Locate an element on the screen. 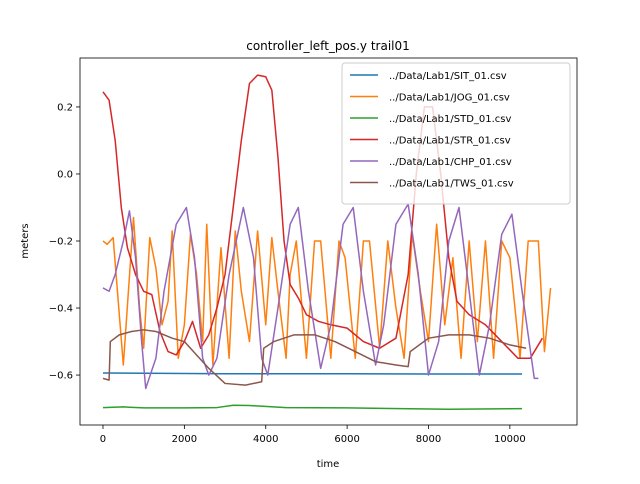  x-tick-label: 10000 is located at coordinates (510, 439).